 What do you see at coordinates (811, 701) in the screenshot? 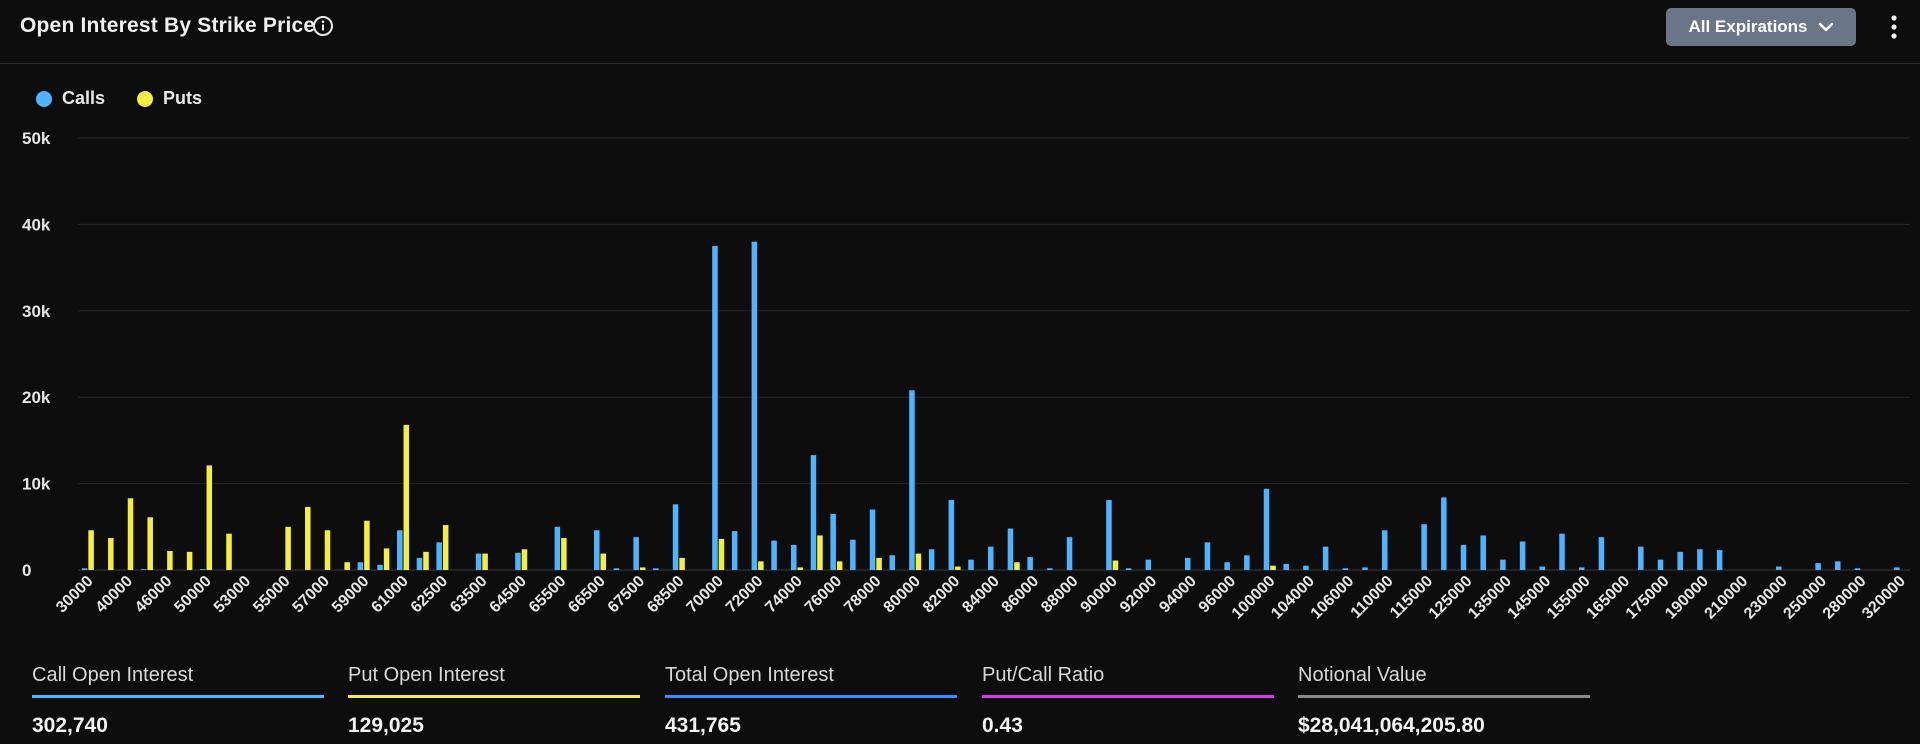
I see `stat-total-open-interest: Total Open Interest 431,765` at bounding box center [811, 701].